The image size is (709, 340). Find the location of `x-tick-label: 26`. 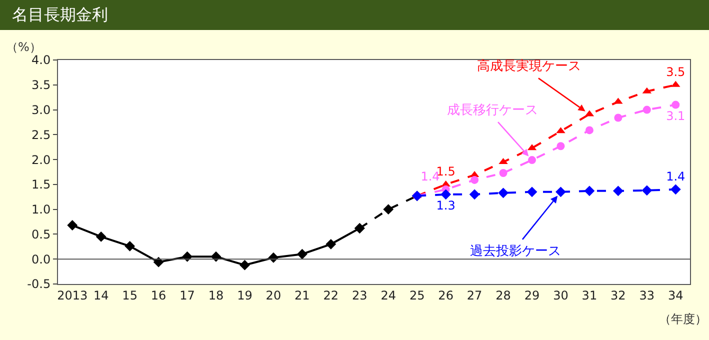

x-tick-label: 26 is located at coordinates (446, 295).